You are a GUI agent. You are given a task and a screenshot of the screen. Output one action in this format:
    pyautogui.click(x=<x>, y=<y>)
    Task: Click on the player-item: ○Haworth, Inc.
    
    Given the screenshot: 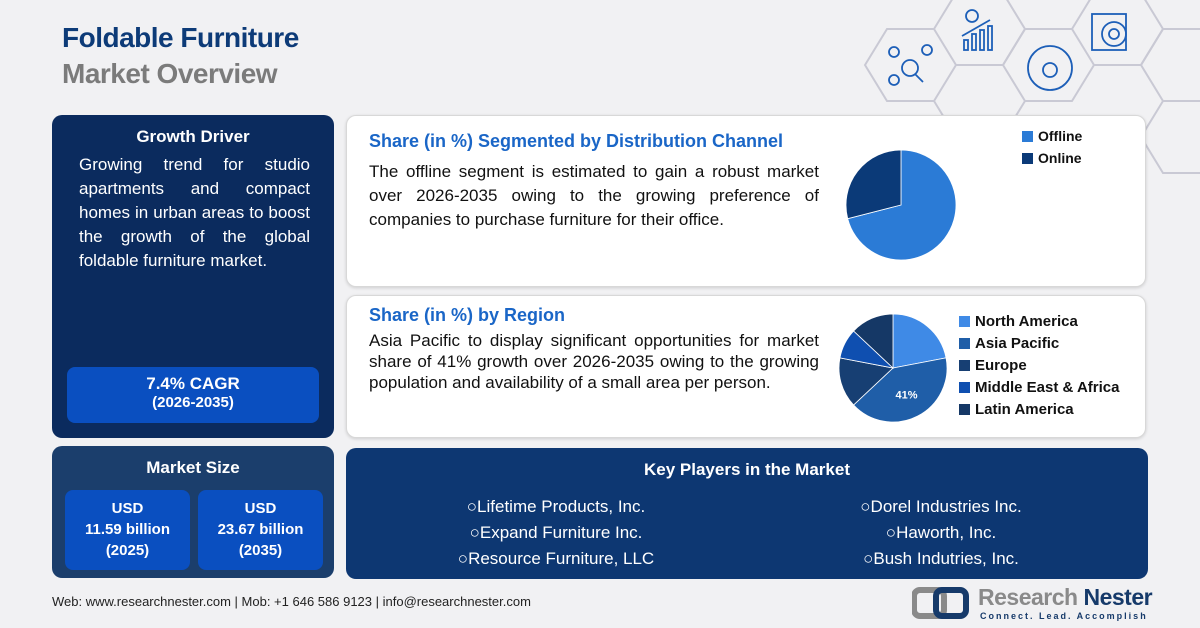 What is the action you would take?
    pyautogui.click(x=941, y=532)
    